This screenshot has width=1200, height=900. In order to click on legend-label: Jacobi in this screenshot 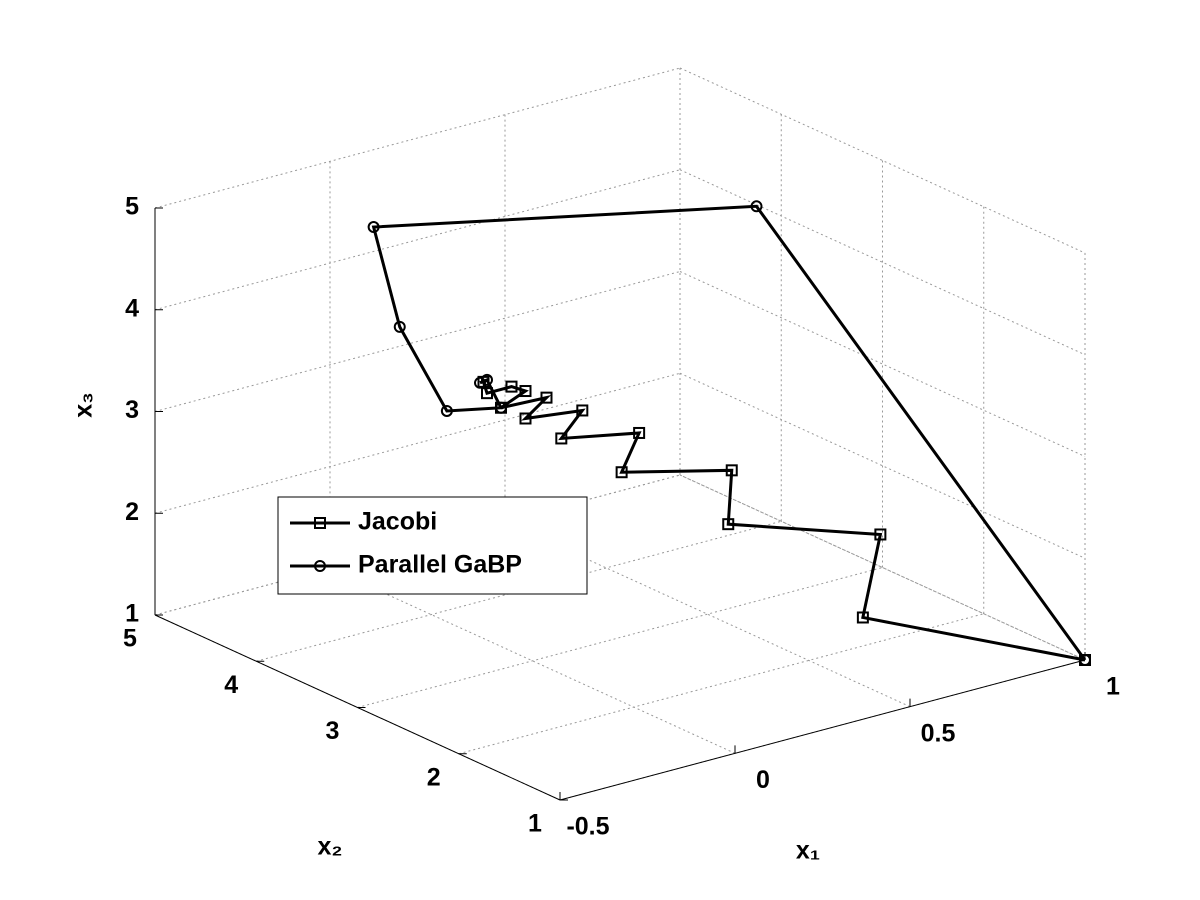, I will do `click(397, 522)`.